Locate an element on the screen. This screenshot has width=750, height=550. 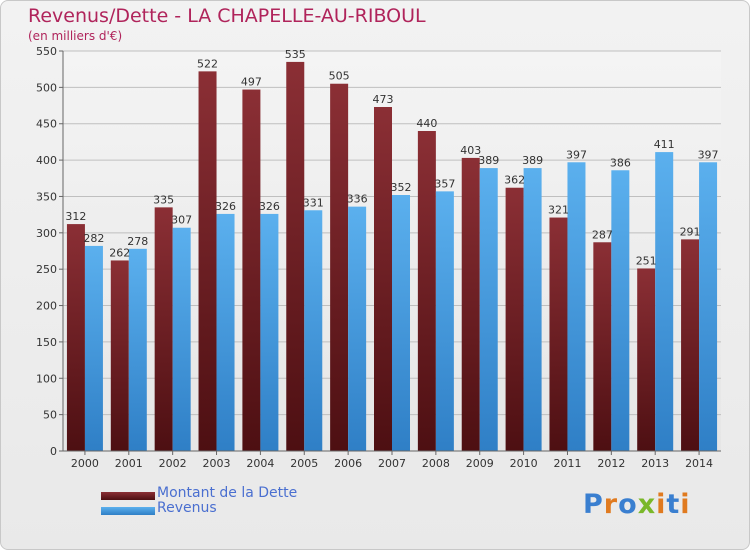
debt-value-label: 505 is located at coordinates (339, 76).